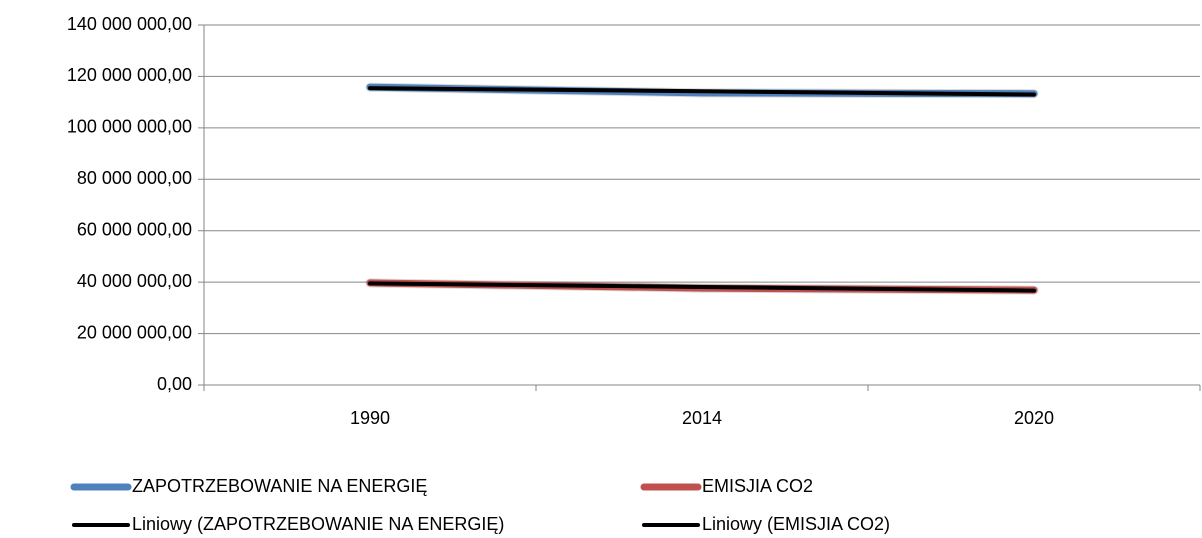  Describe the element at coordinates (1034, 418) in the screenshot. I see `x-tick-label: 2020` at that location.